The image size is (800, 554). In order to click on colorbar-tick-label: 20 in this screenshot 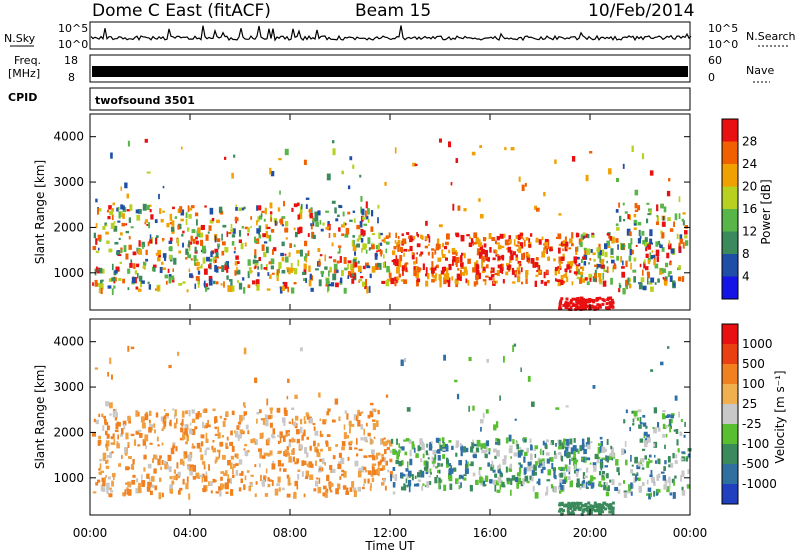, I will do `click(749, 187)`.